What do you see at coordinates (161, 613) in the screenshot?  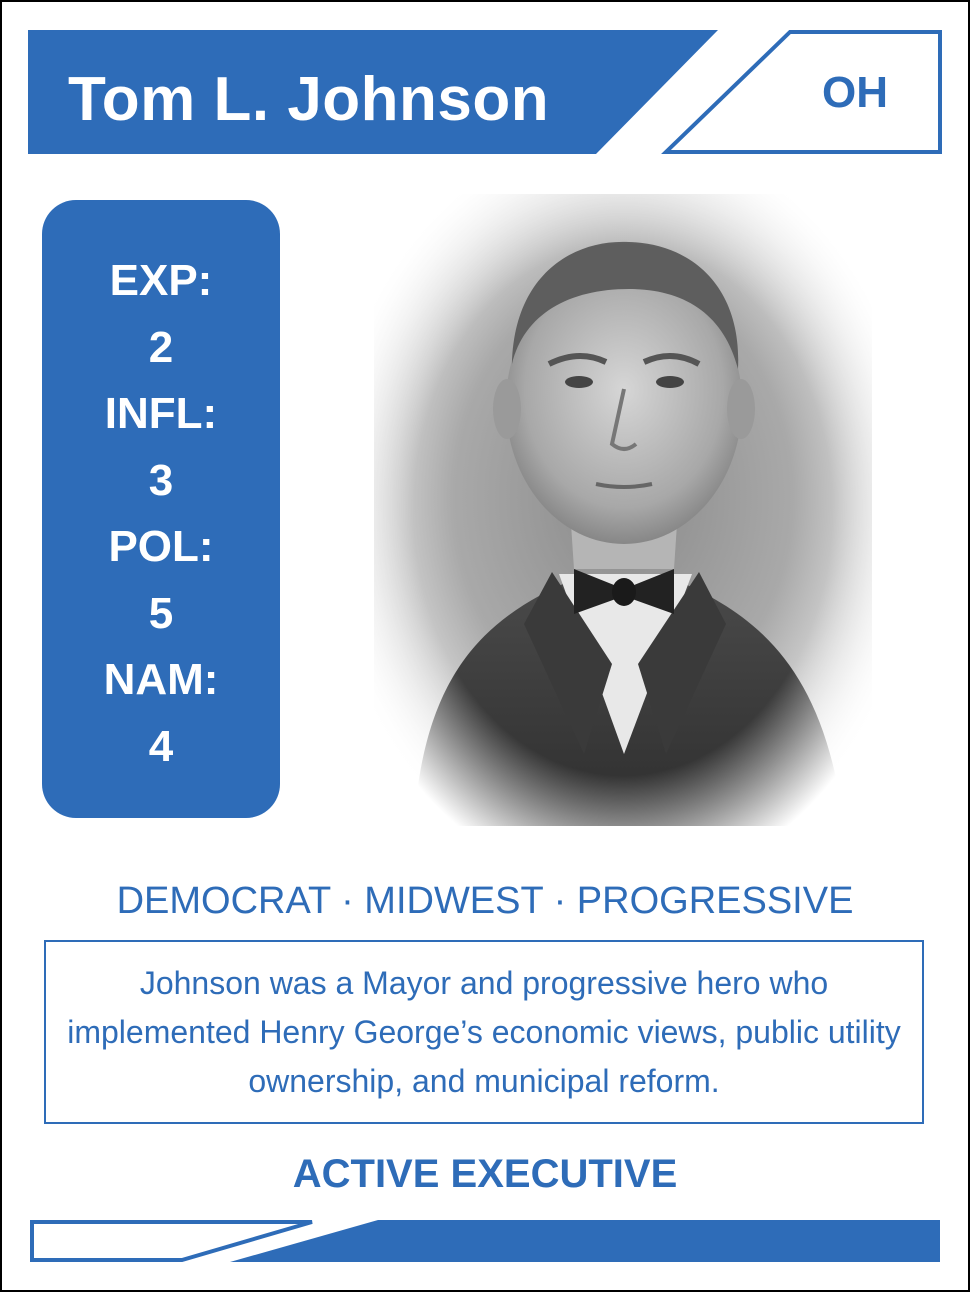 I see `stat-pol-value: 5` at bounding box center [161, 613].